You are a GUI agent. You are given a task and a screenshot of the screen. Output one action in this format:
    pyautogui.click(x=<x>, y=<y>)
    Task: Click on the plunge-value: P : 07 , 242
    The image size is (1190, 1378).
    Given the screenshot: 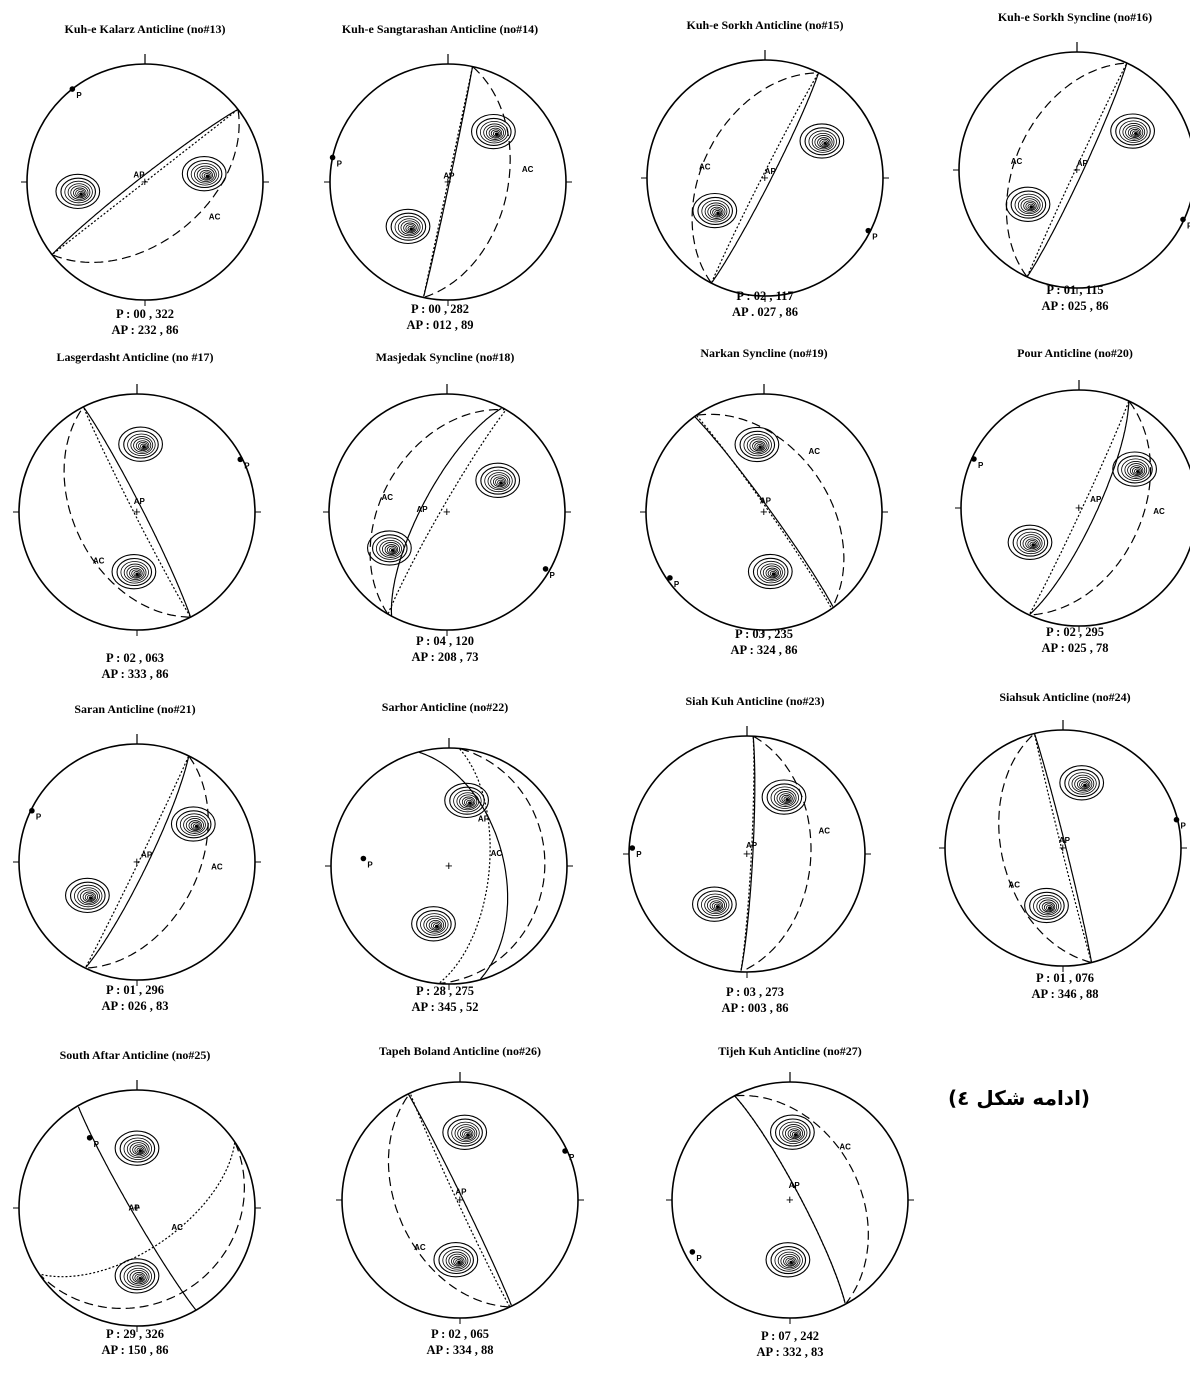 What is the action you would take?
    pyautogui.click(x=790, y=1336)
    